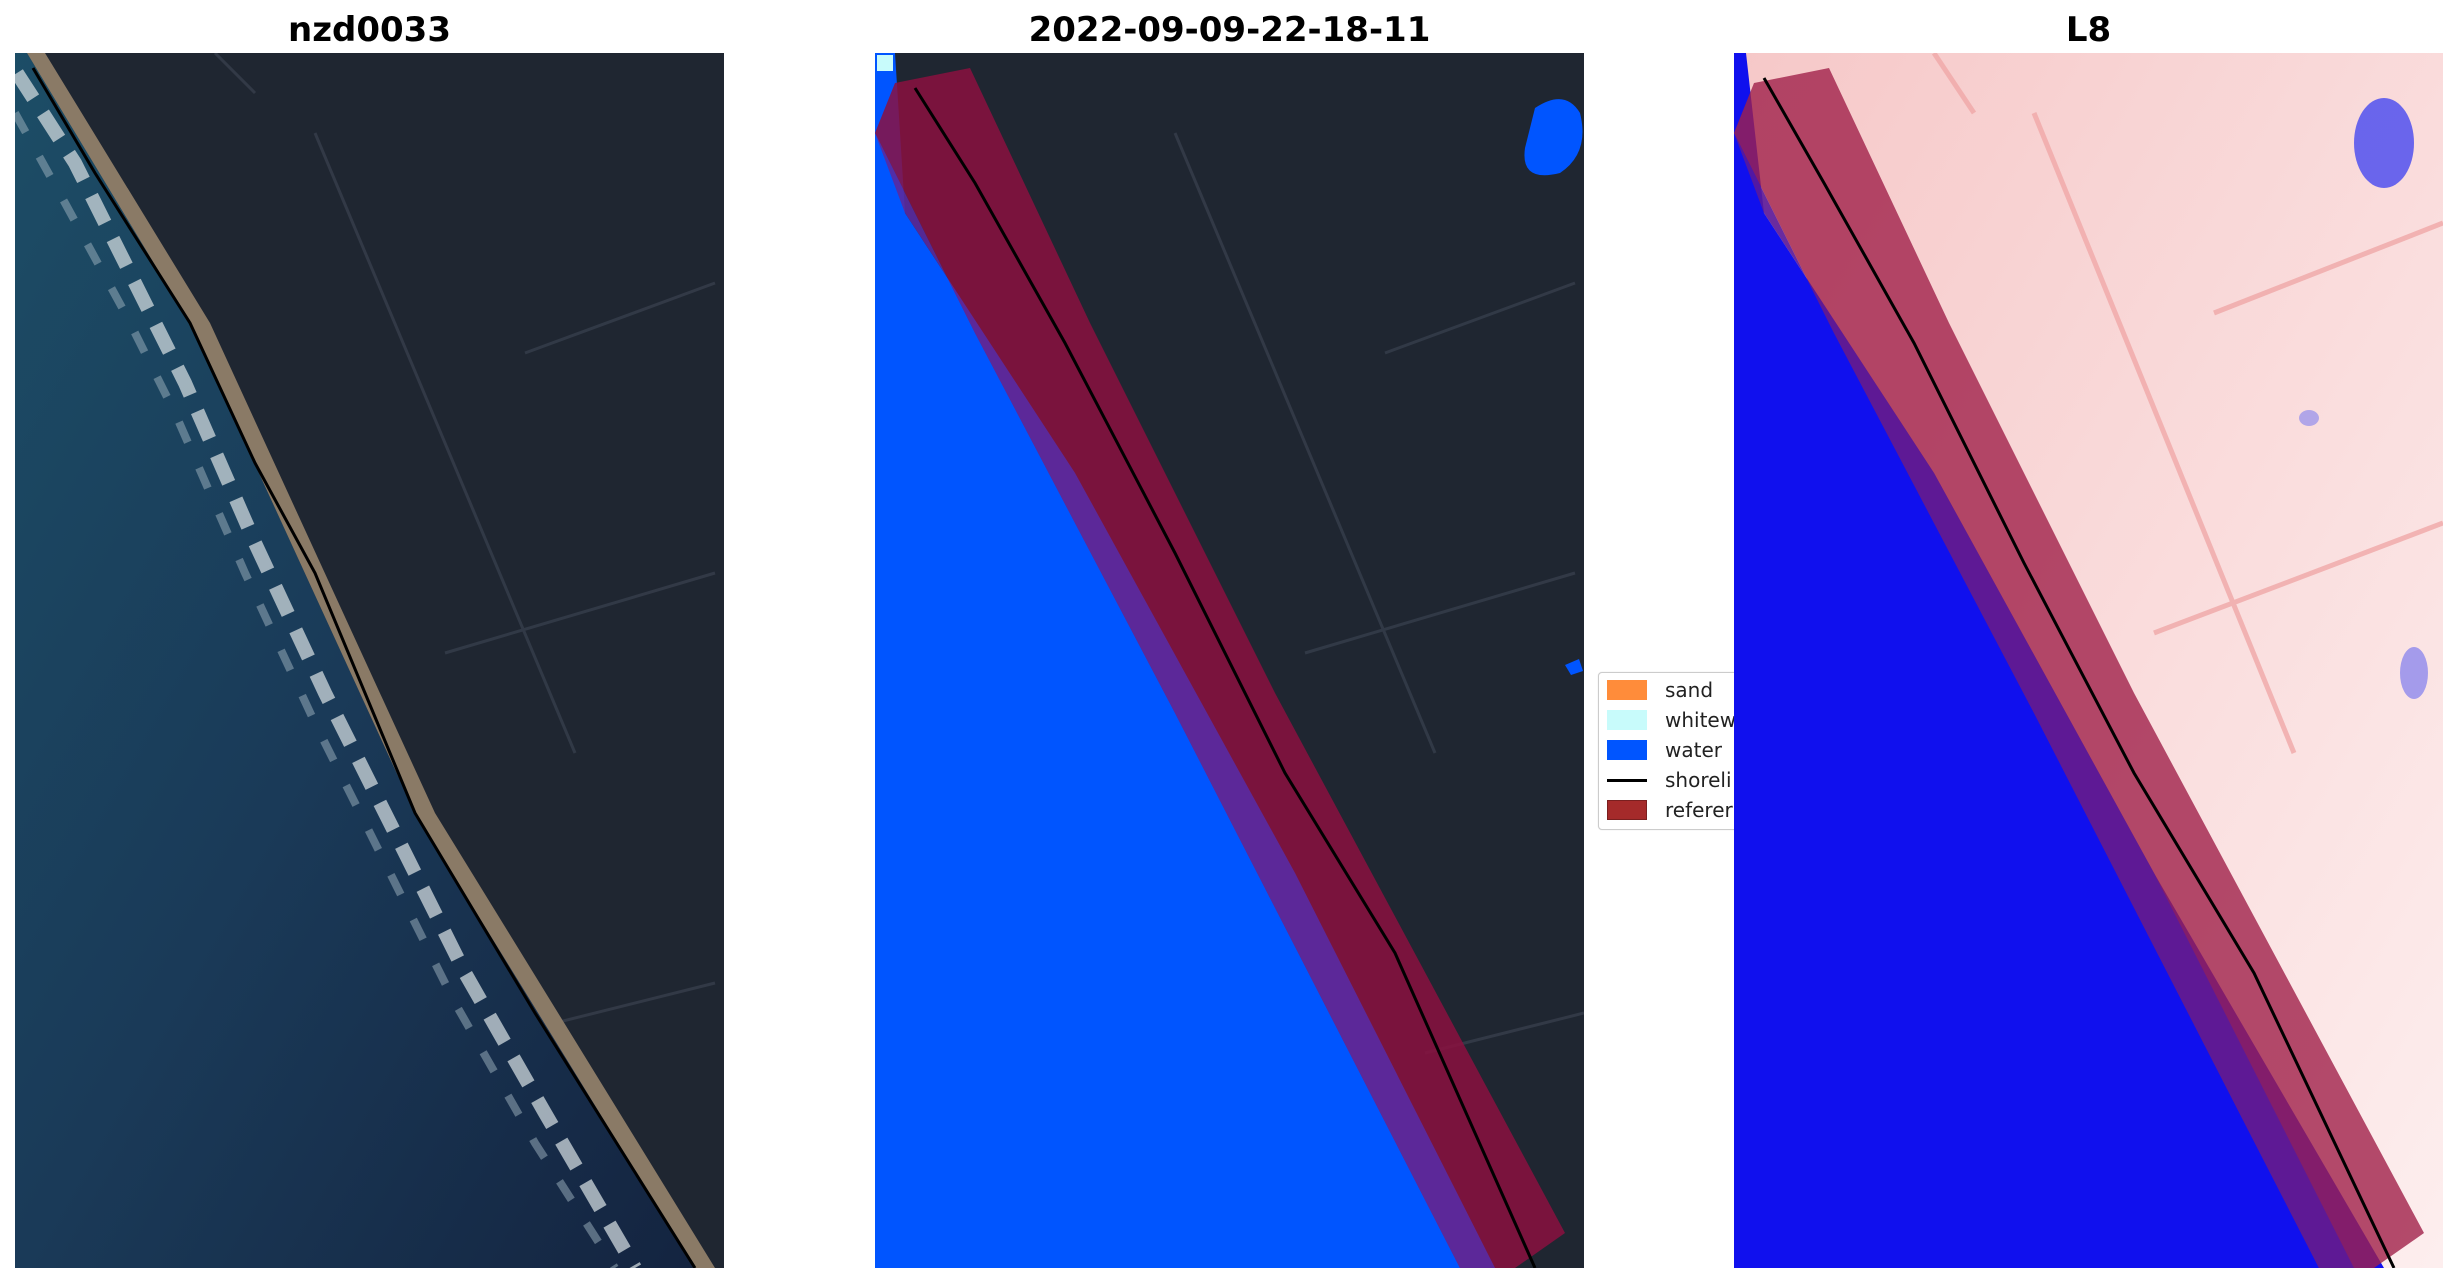 The image size is (2456, 1283). What do you see at coordinates (1689, 690) in the screenshot?
I see `legend-label-sand: sand` at bounding box center [1689, 690].